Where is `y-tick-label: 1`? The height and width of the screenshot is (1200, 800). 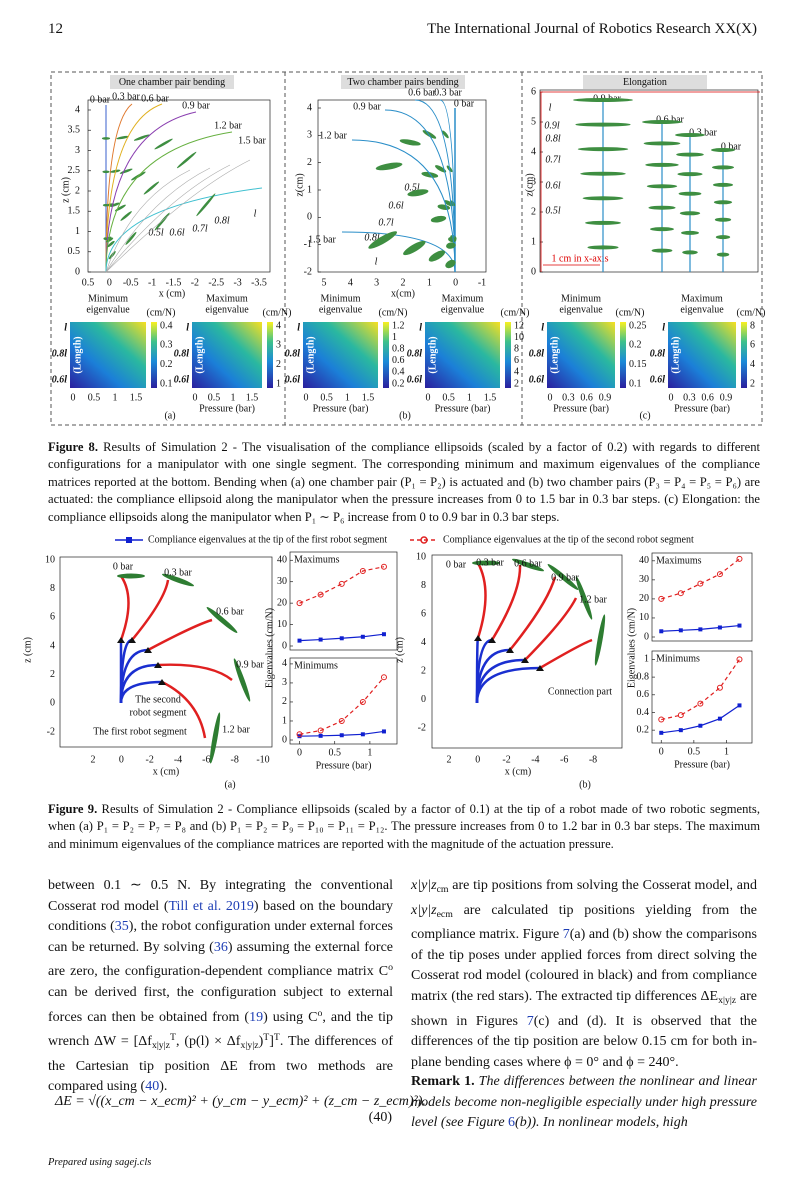 y-tick-label: 1 is located at coordinates (646, 659).